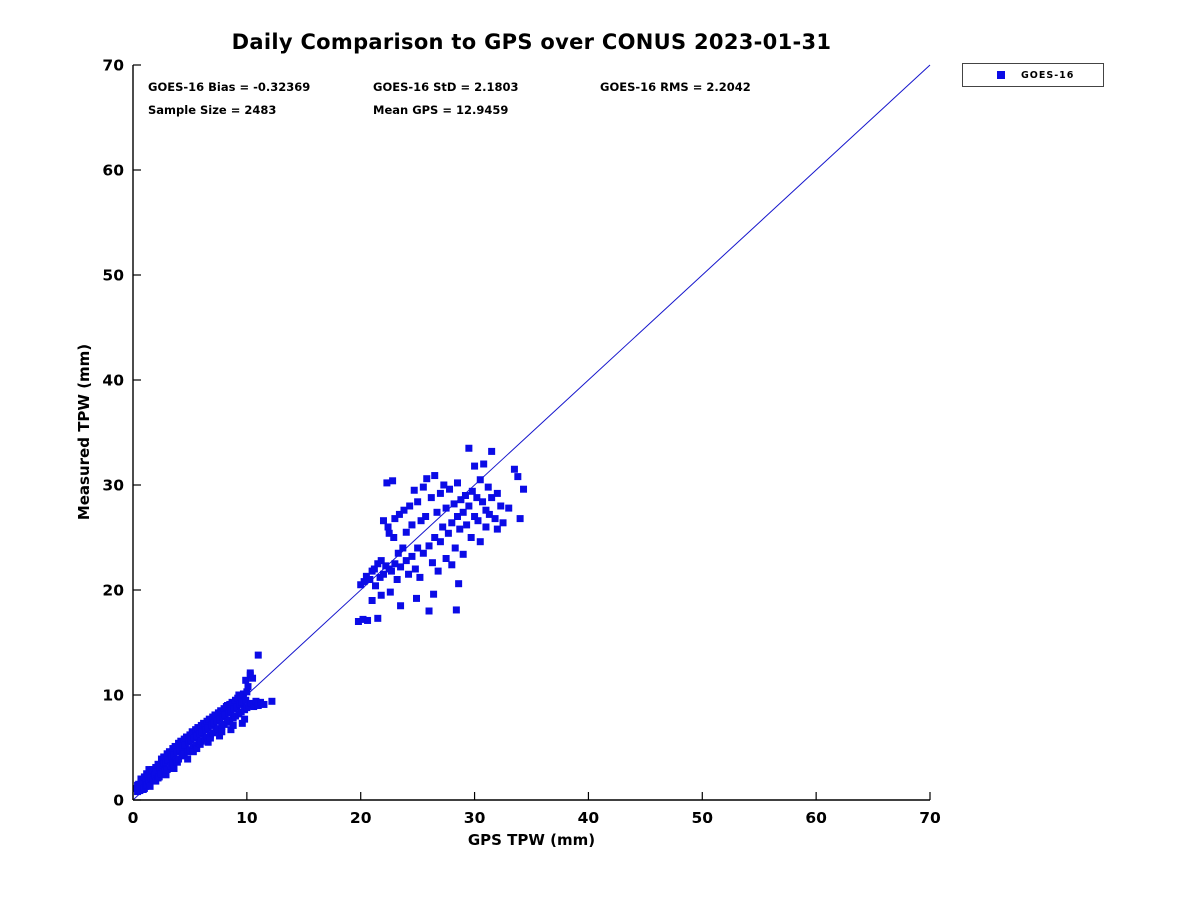  What do you see at coordinates (361, 818) in the screenshot?
I see `x-tick-label: 20` at bounding box center [361, 818].